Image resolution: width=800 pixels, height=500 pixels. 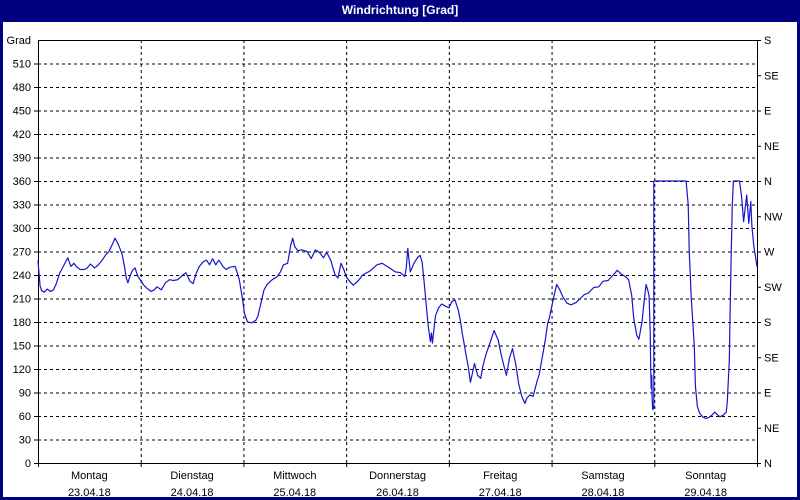 What do you see at coordinates (191, 476) in the screenshot?
I see `day-name-label: Dienstag` at bounding box center [191, 476].